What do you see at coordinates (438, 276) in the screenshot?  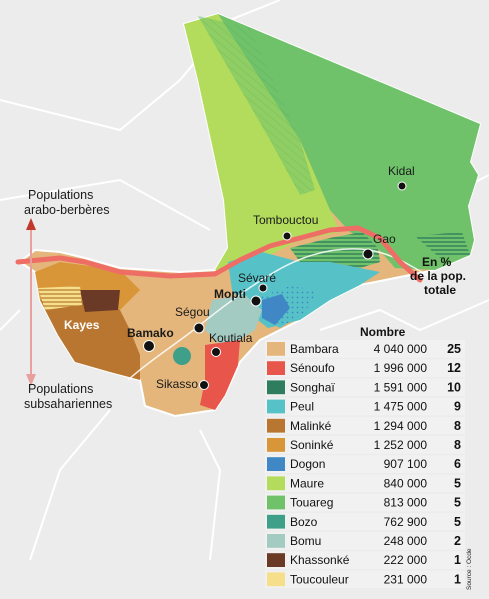 I see `legend-header-percent-2: de la pop.` at bounding box center [438, 276].